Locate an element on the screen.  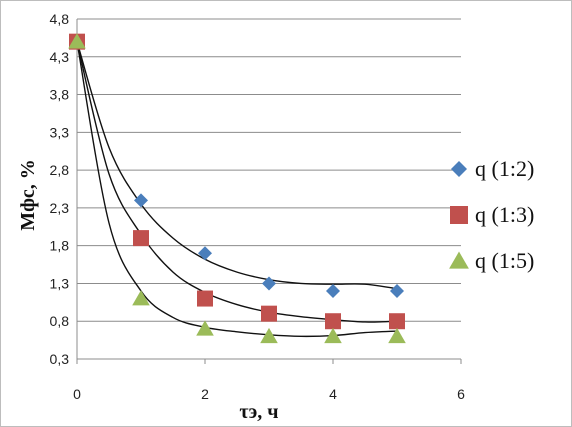
legend-label-0: q (1:2) is located at coordinates (504, 168).